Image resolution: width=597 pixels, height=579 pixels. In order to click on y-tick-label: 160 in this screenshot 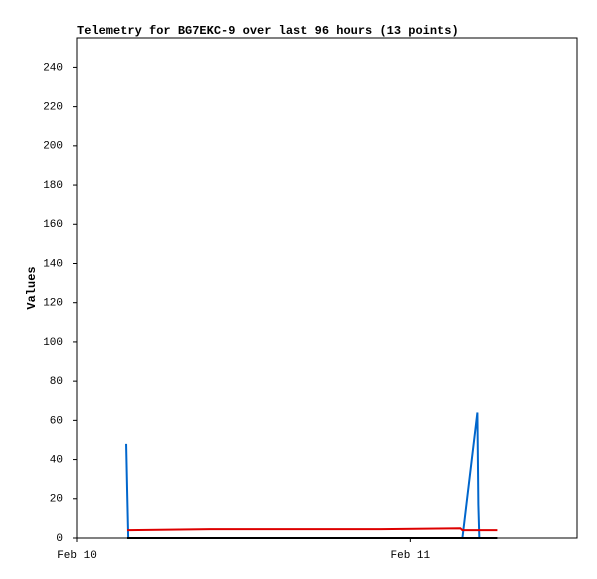, I will do `click(53, 225)`.